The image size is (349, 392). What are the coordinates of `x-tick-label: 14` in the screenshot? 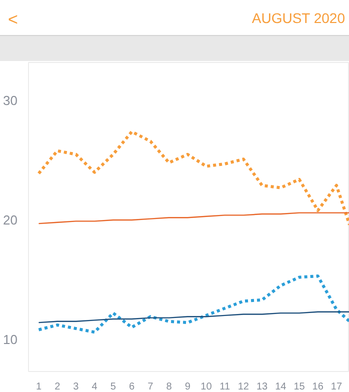 It's located at (281, 387).